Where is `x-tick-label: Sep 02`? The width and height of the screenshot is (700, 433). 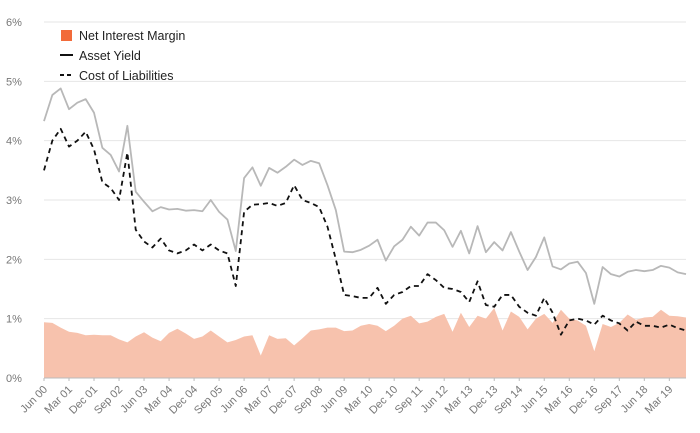
x-tick-label: Sep 02 is located at coordinates (108, 400).